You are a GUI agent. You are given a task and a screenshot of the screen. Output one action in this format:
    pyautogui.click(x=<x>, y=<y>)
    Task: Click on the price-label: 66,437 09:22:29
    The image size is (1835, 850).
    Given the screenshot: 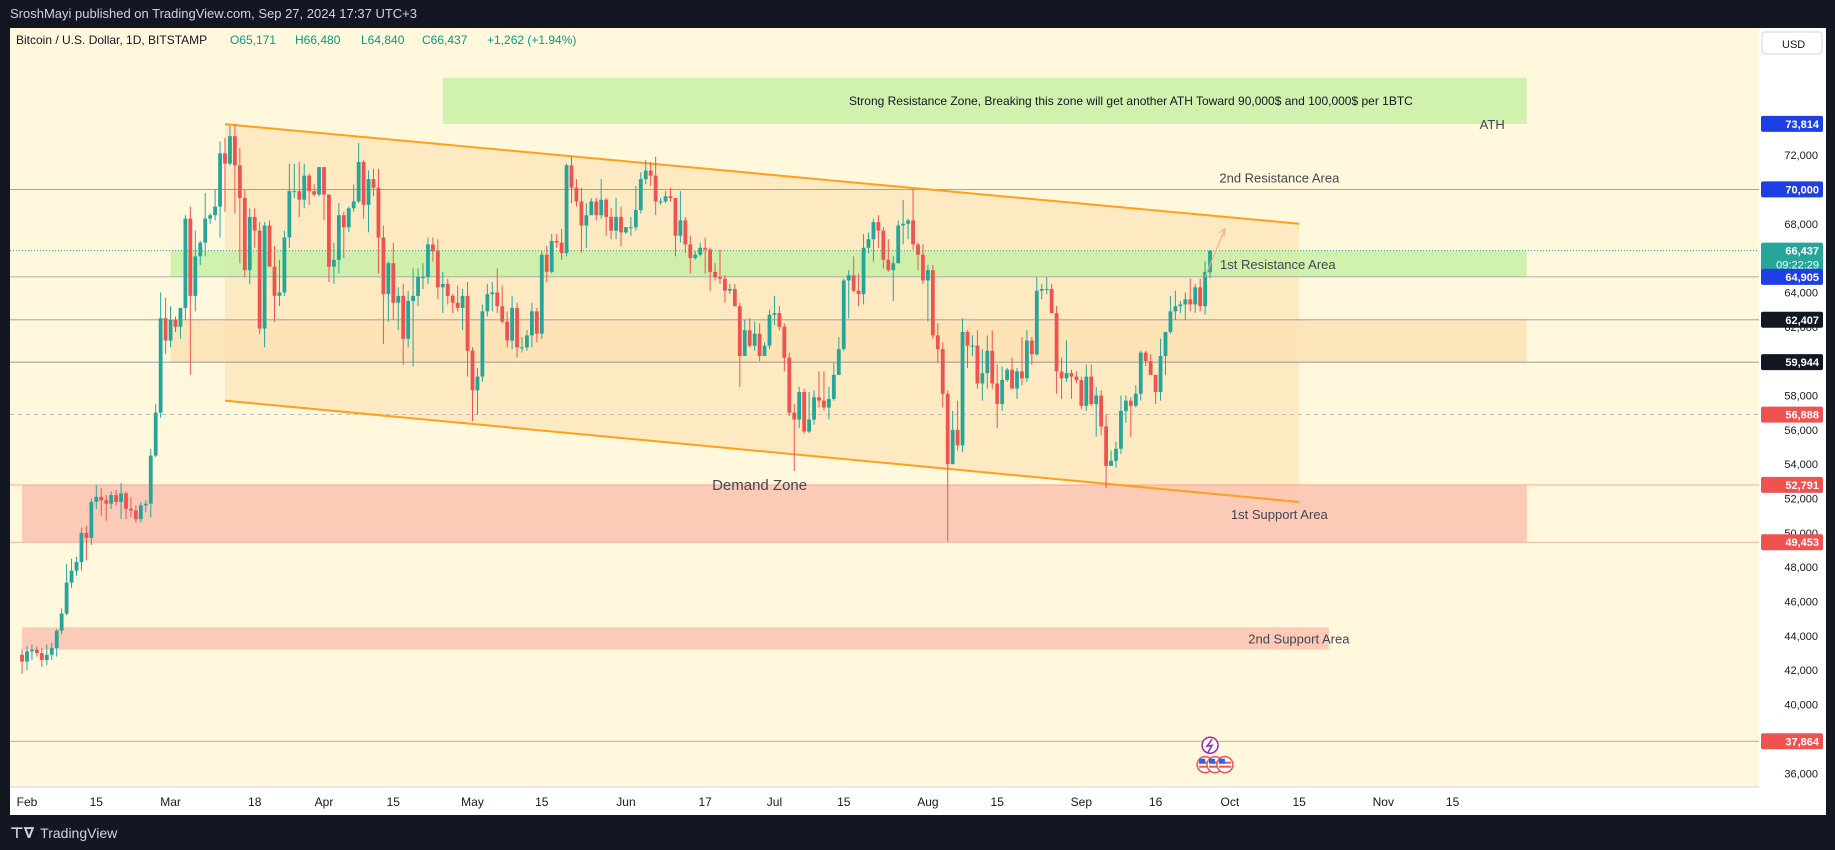 What is the action you would take?
    pyautogui.click(x=1792, y=257)
    